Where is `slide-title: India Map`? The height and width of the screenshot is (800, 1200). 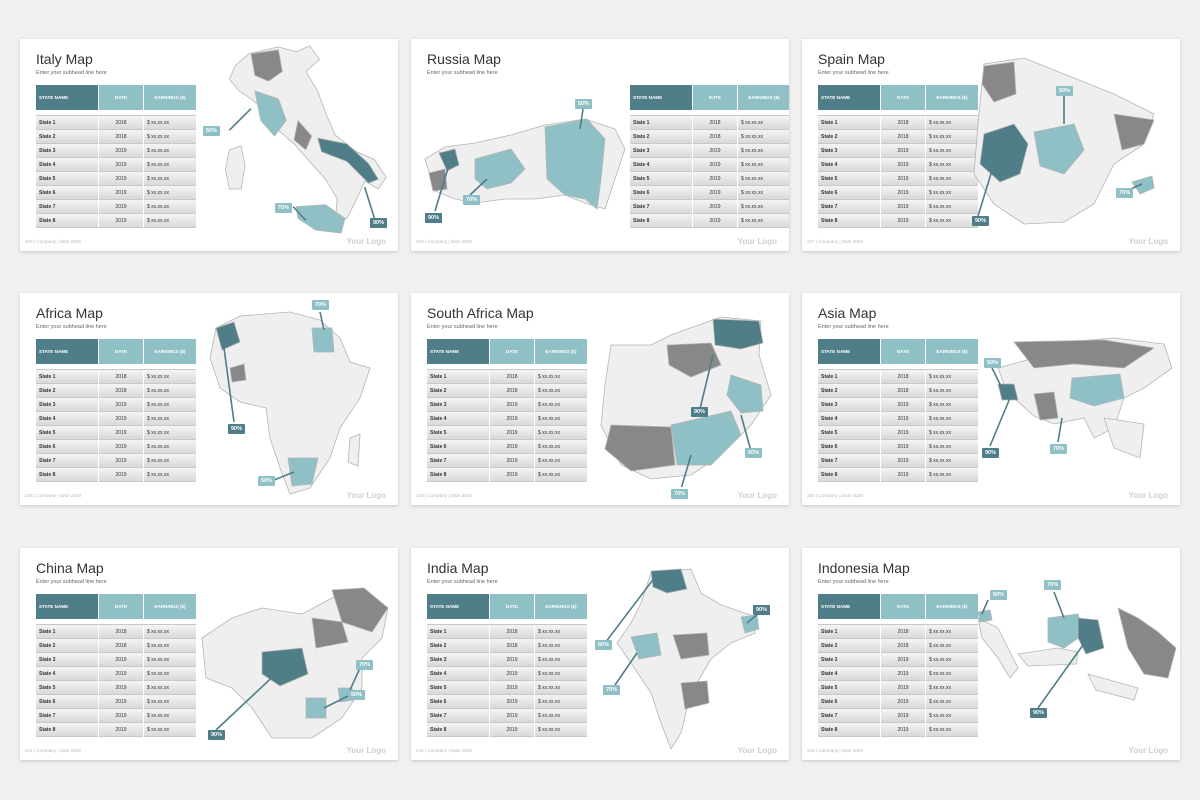 slide-title: India Map is located at coordinates (458, 568).